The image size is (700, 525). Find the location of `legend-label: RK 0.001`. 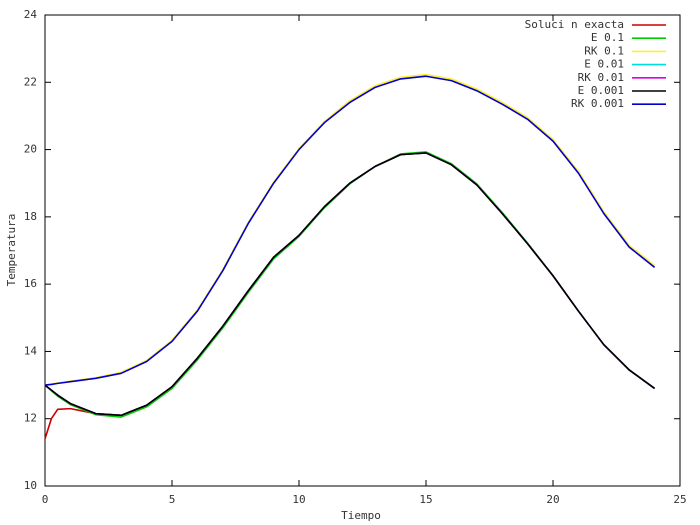

legend-label: RK 0.001 is located at coordinates (597, 103).